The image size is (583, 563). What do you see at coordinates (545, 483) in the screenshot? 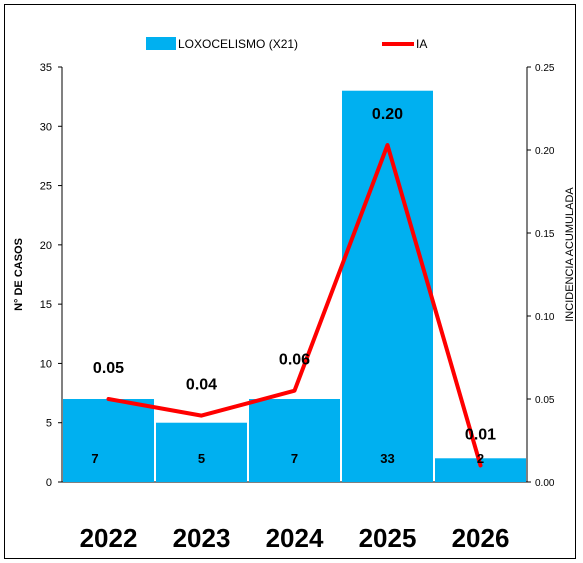
I see `y-right-tick-label: 0.00` at bounding box center [545, 483].